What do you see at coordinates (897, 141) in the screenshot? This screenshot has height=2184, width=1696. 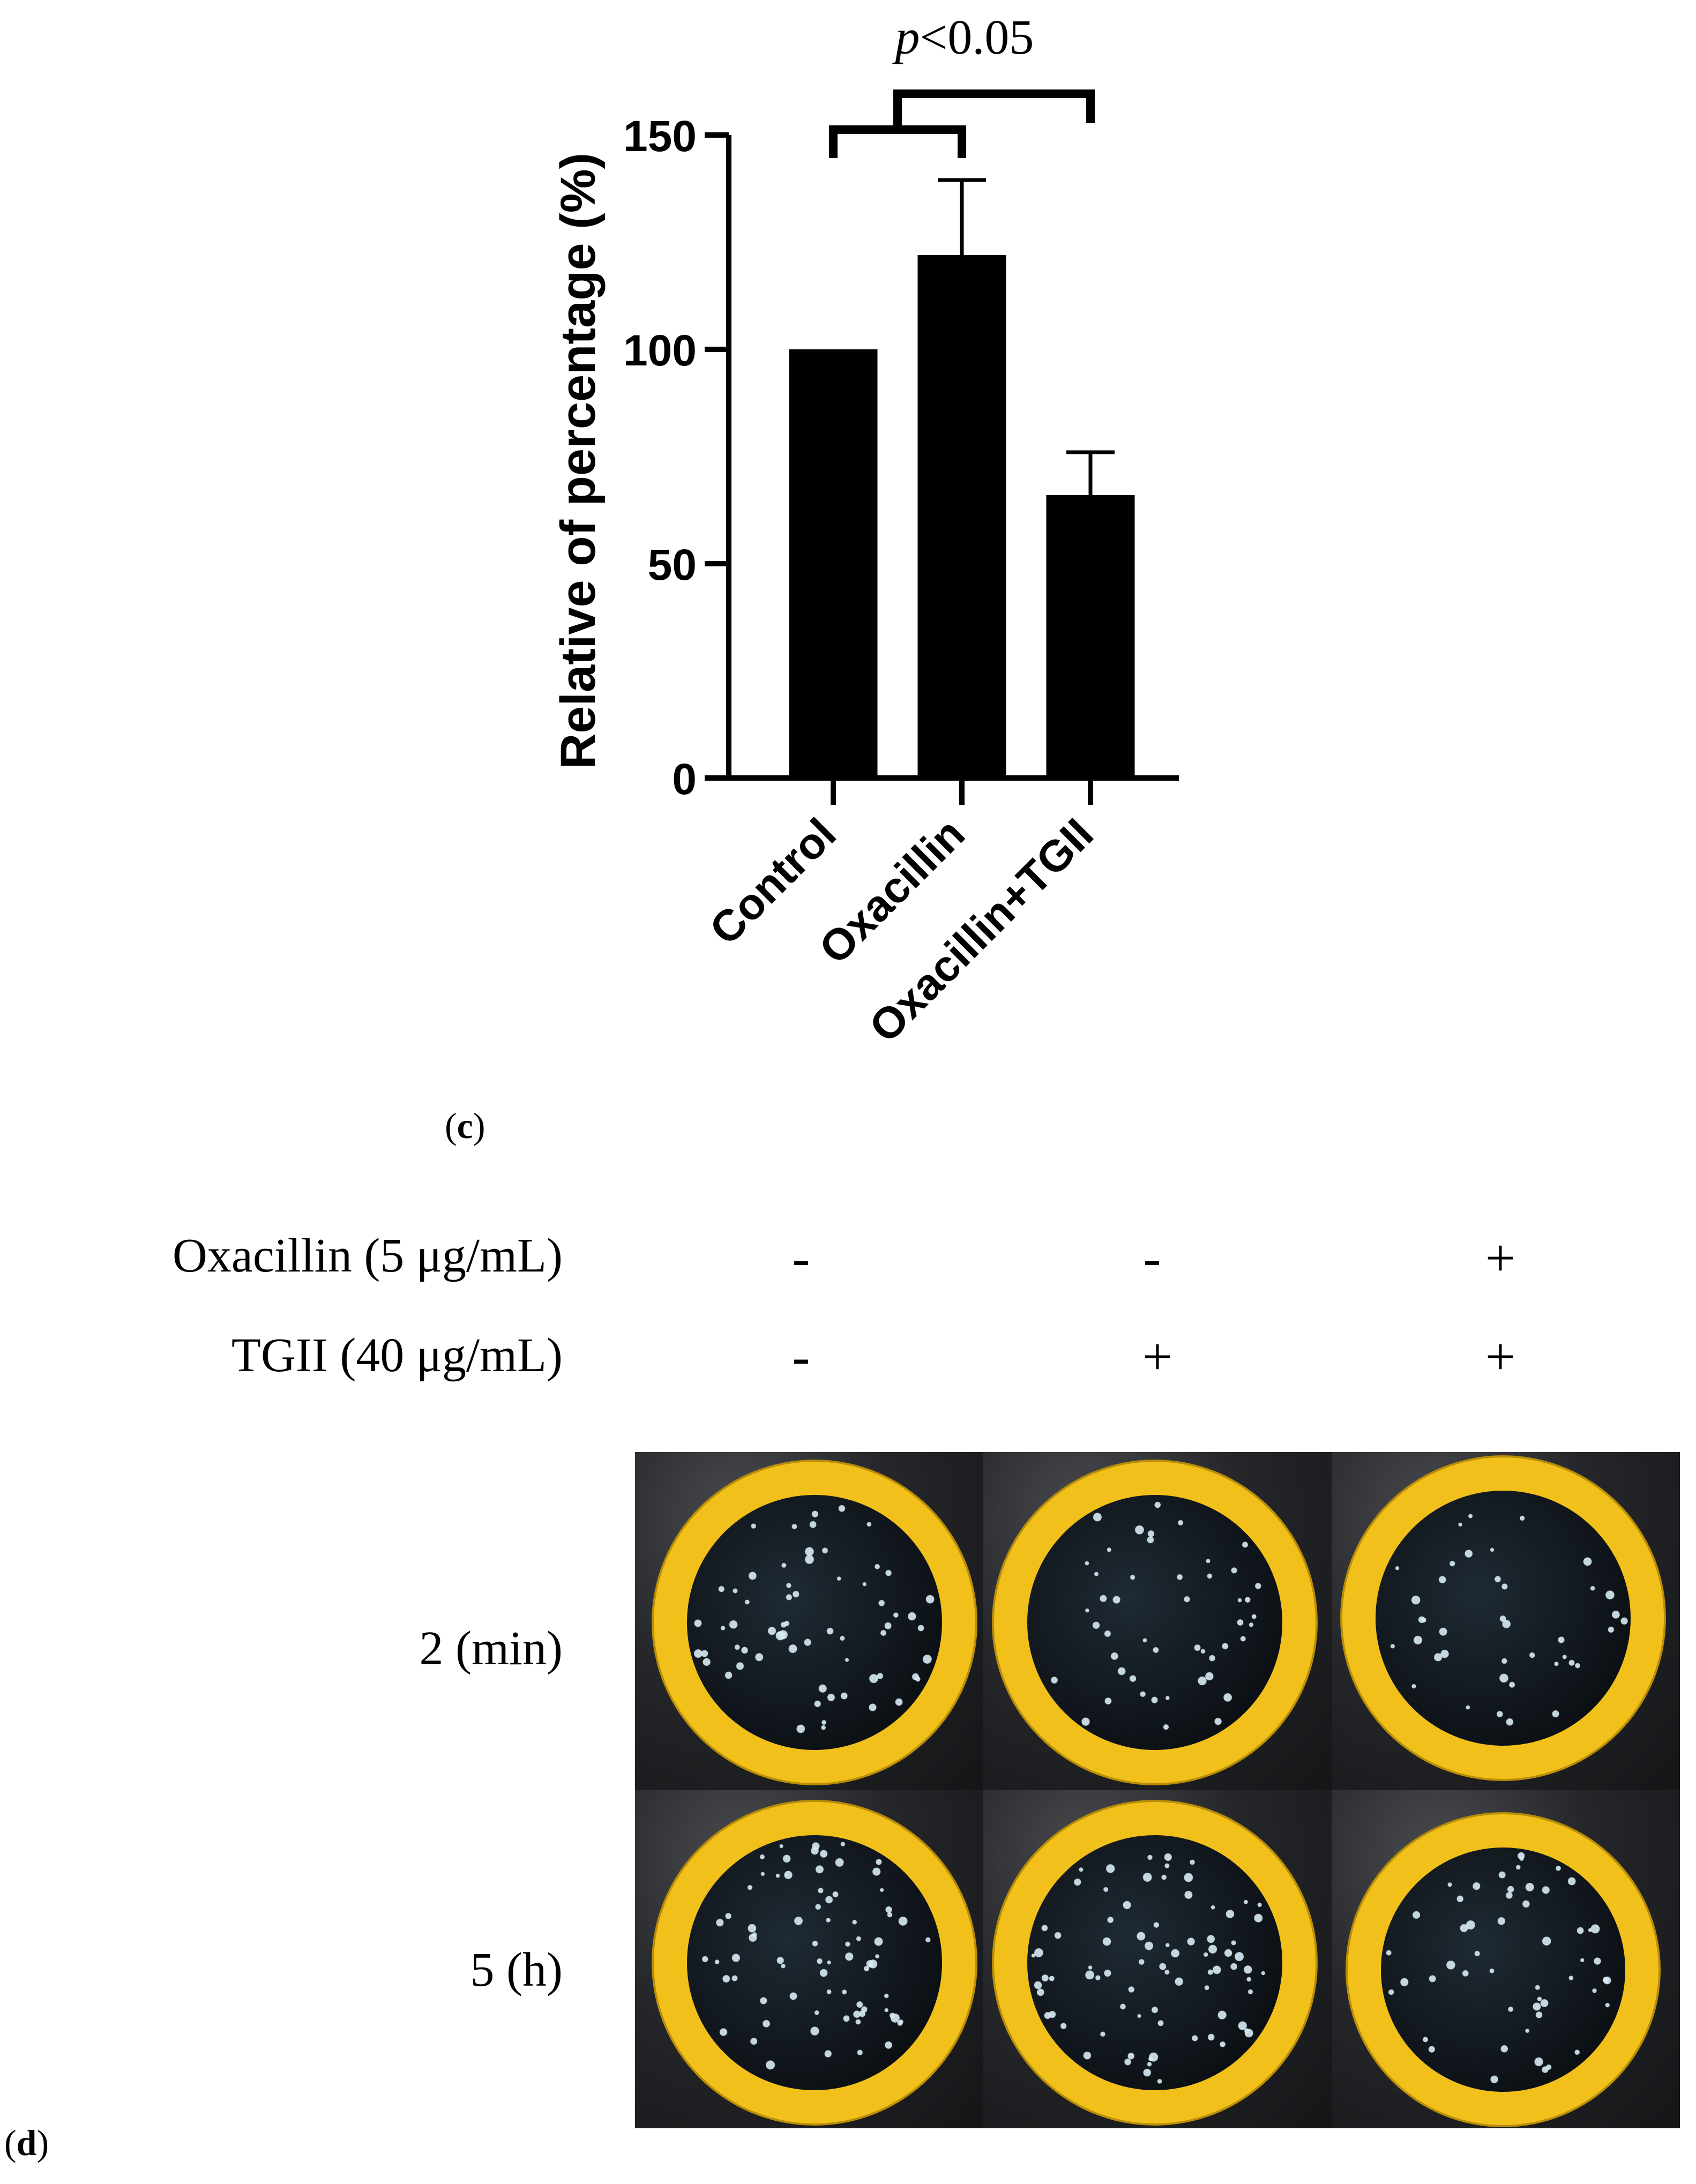 I see `significance-bracket-left` at bounding box center [897, 141].